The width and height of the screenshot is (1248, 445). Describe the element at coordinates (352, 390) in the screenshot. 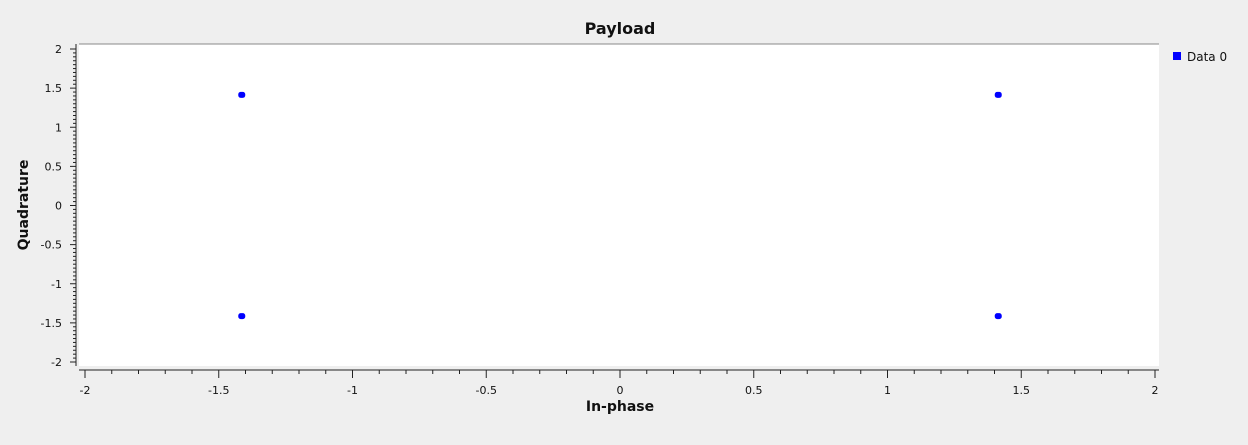

I see `x-tick-label: -1` at that location.